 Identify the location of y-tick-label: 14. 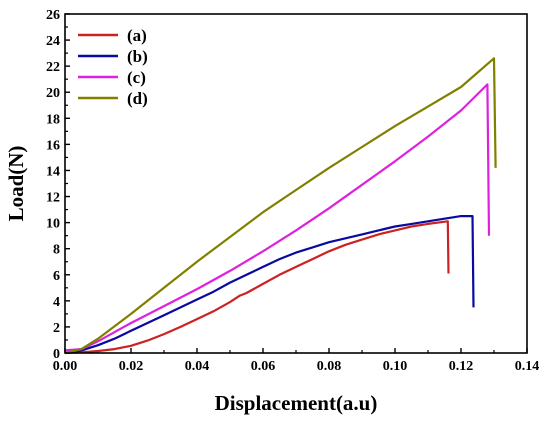
(53, 171).